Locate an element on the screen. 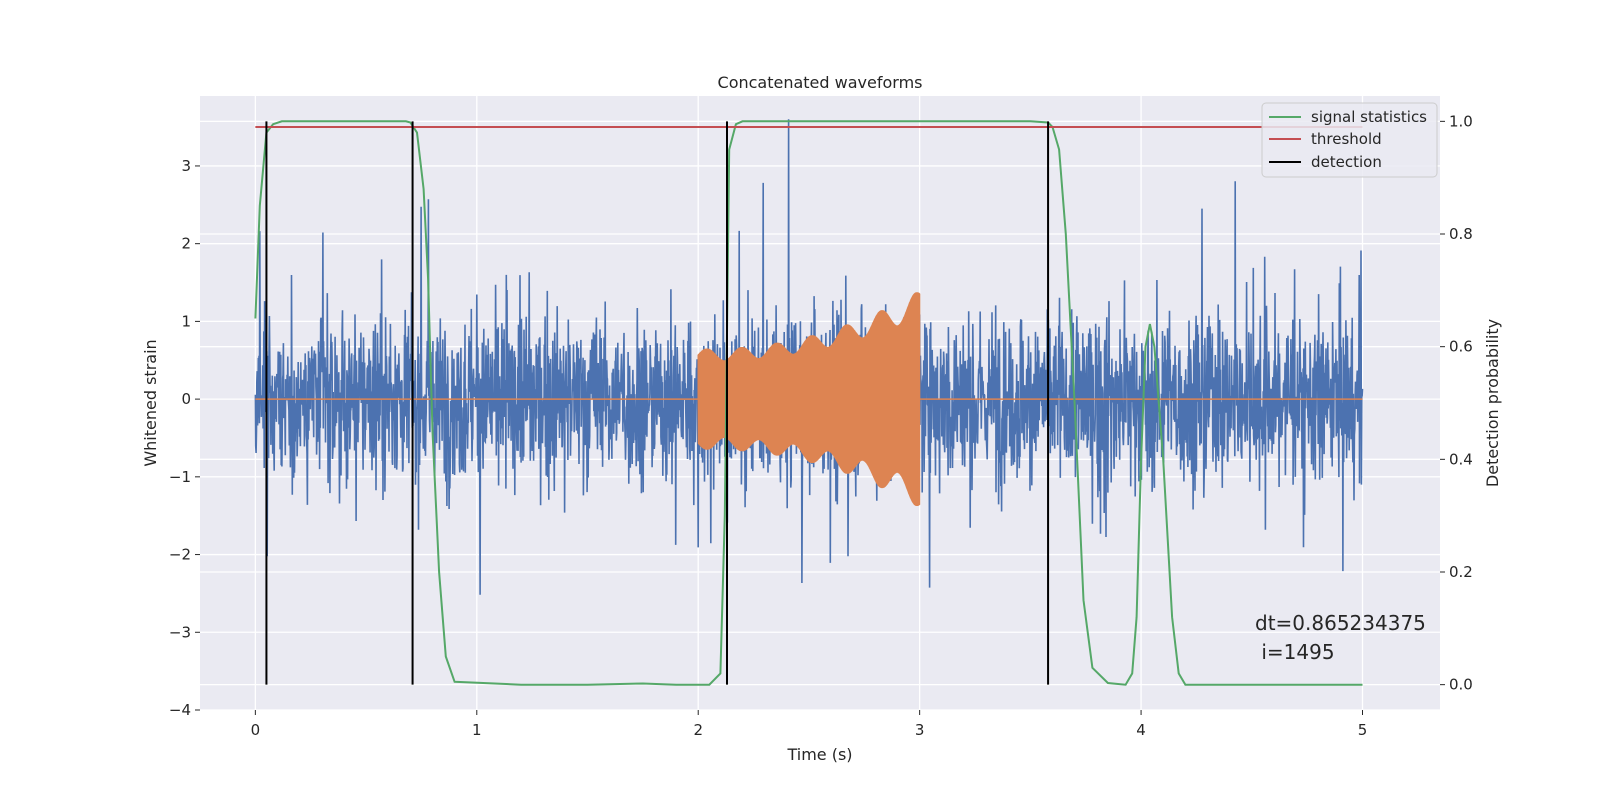  y2-axis-label: Detection probability is located at coordinates (1492, 403).